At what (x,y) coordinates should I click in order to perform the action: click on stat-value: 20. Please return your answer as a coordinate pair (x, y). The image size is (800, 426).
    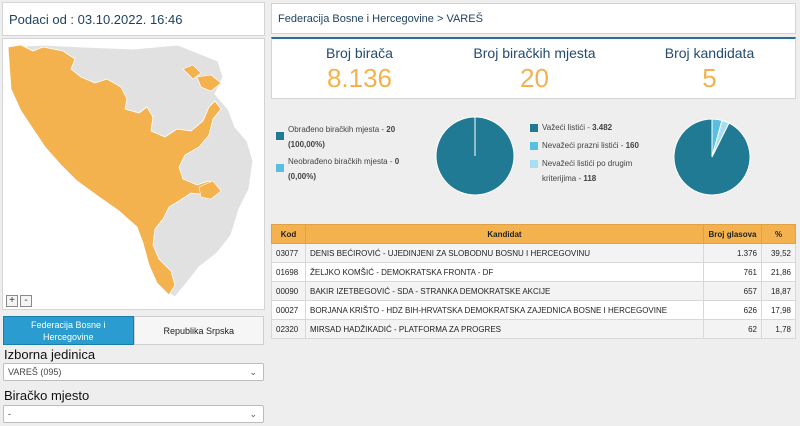
    Looking at the image, I should click on (534, 78).